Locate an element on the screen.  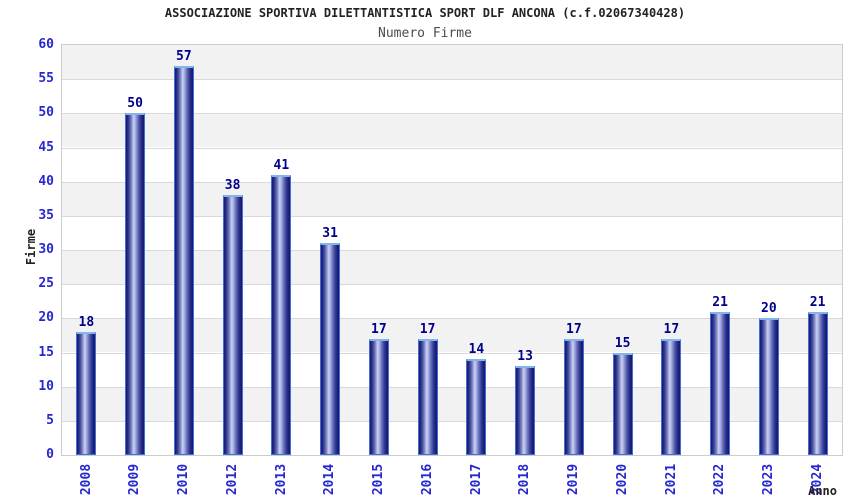
bar-value-label: 18 is located at coordinates (86, 322).